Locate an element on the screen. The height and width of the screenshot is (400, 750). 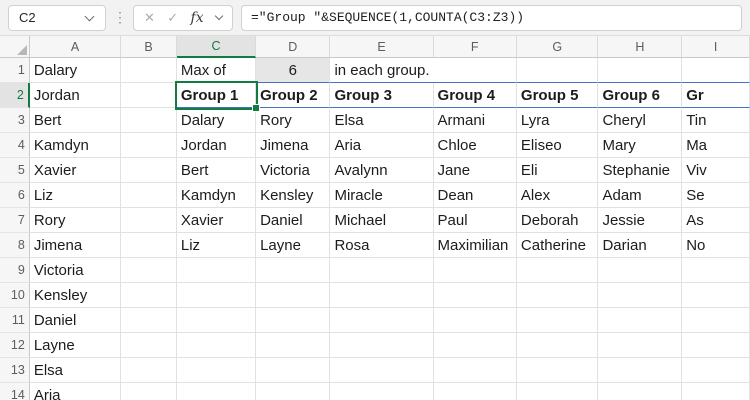
cell-I7: As is located at coordinates (716, 220).